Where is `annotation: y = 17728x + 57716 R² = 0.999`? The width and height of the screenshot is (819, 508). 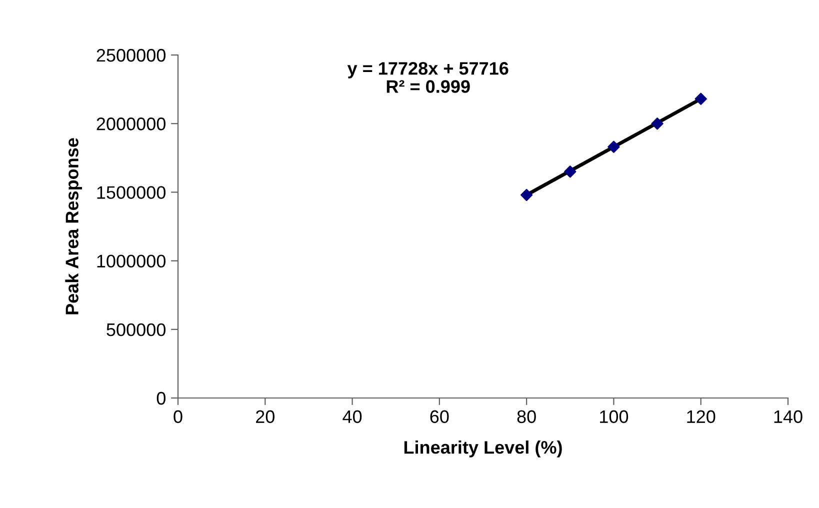 annotation: y = 17728x + 57716 R² = 0.999 is located at coordinates (427, 77).